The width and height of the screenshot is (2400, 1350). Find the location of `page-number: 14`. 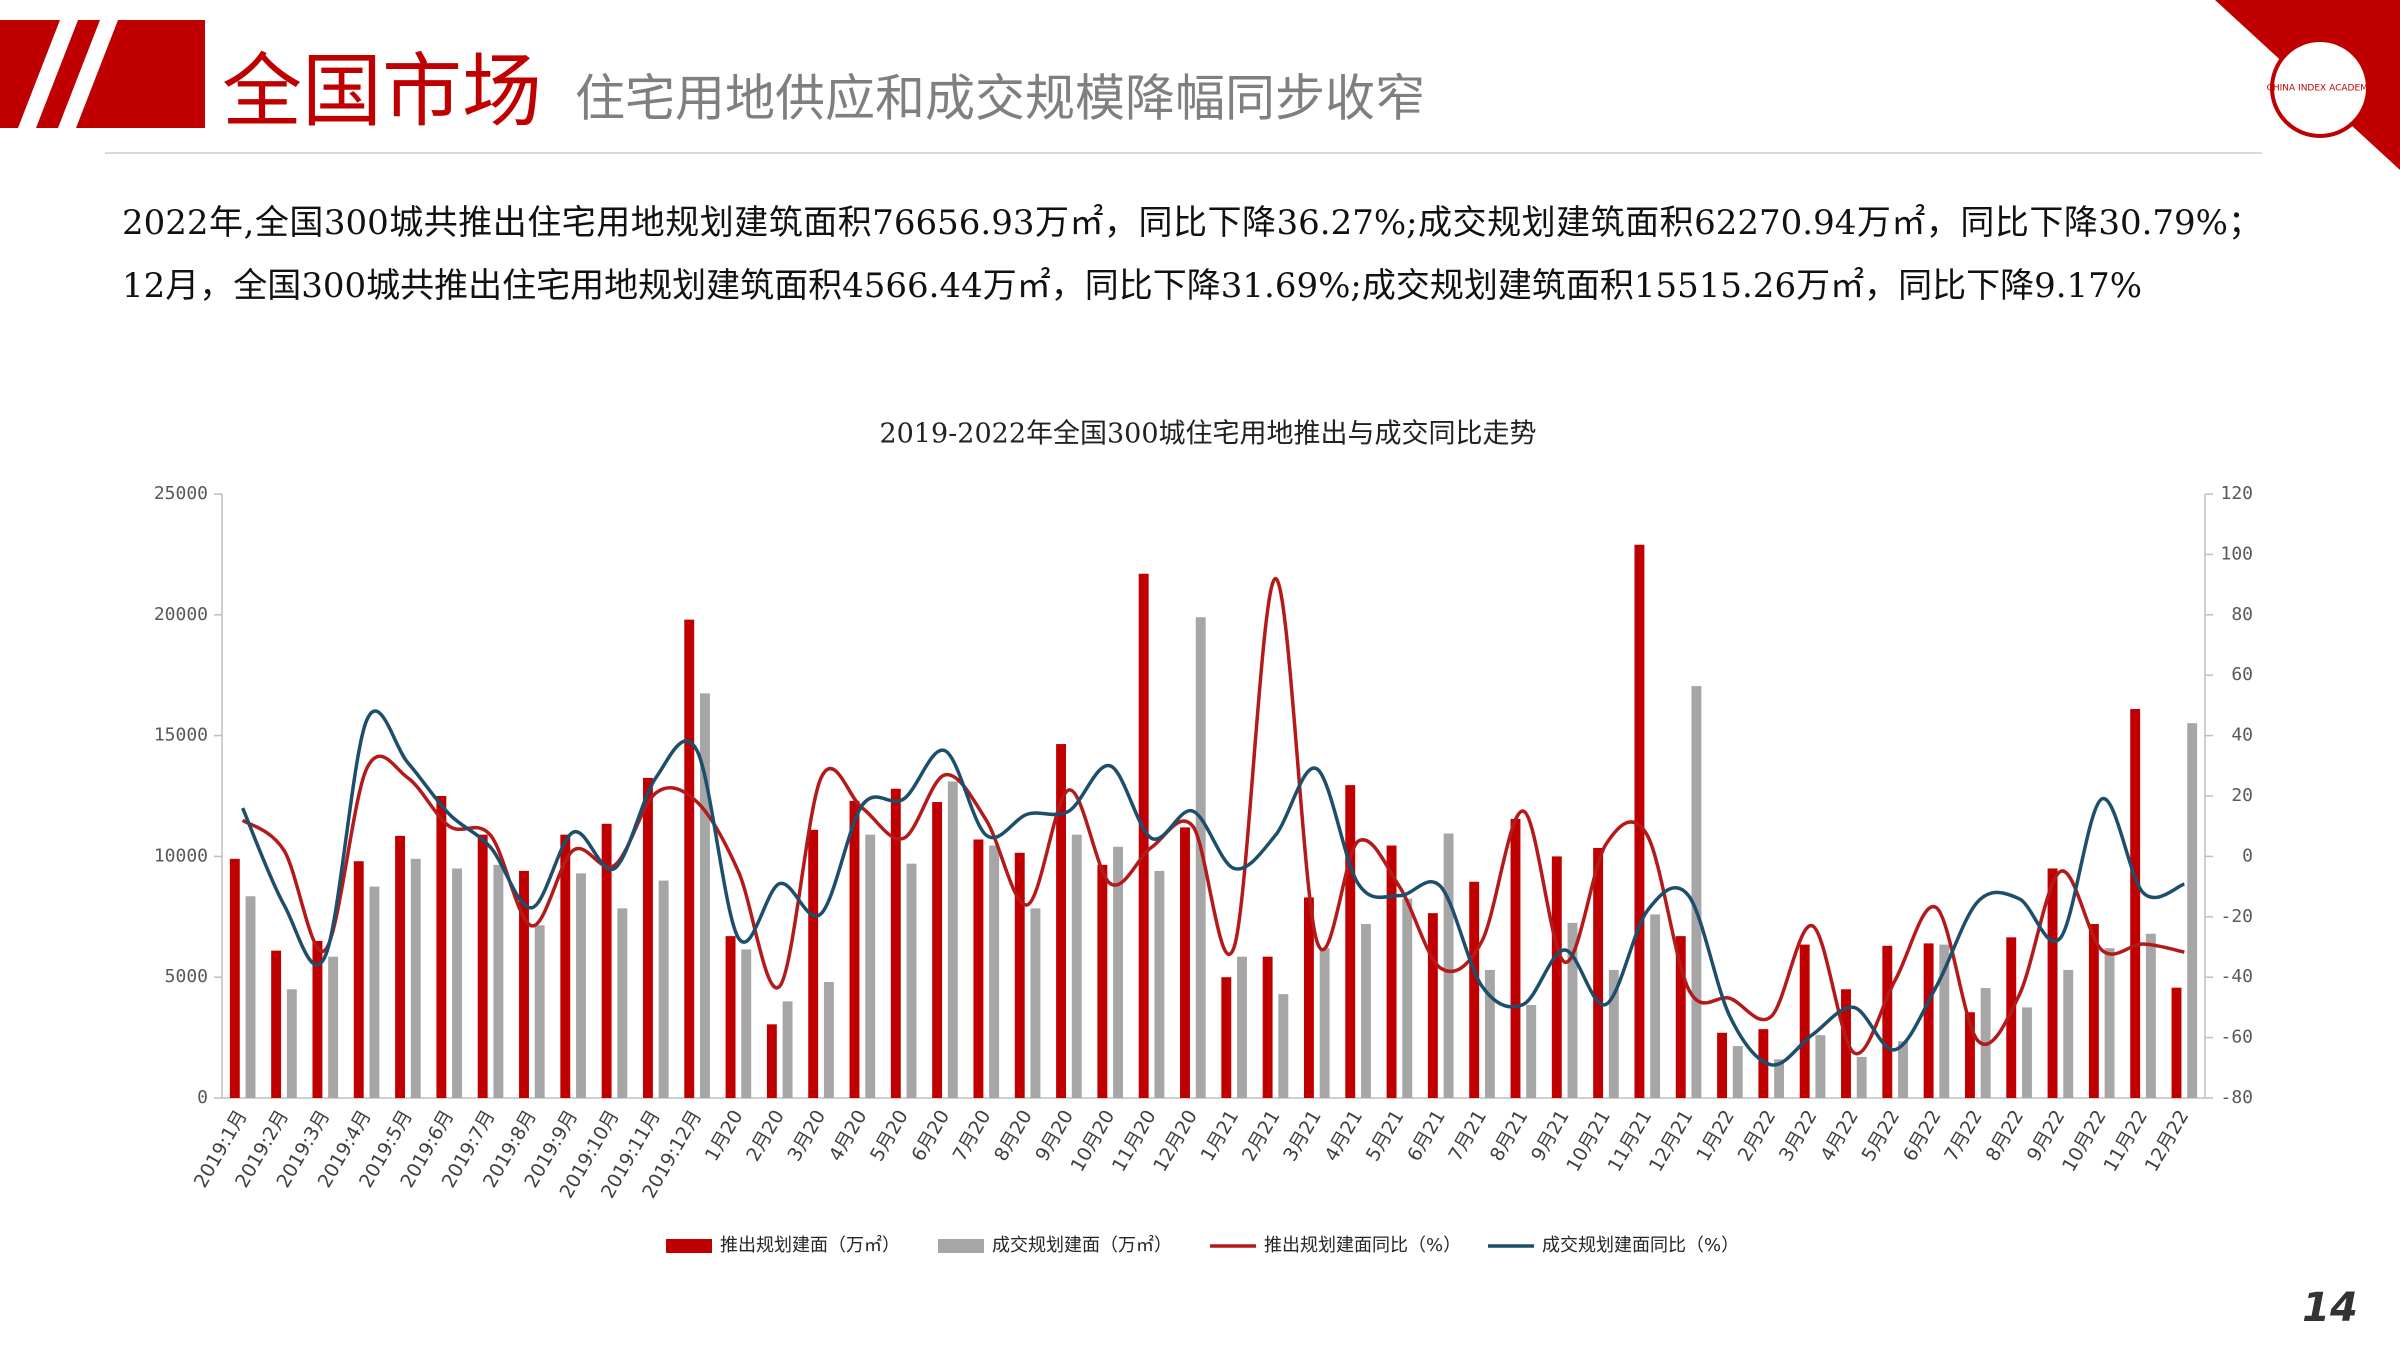

page-number: 14 is located at coordinates (2330, 1308).